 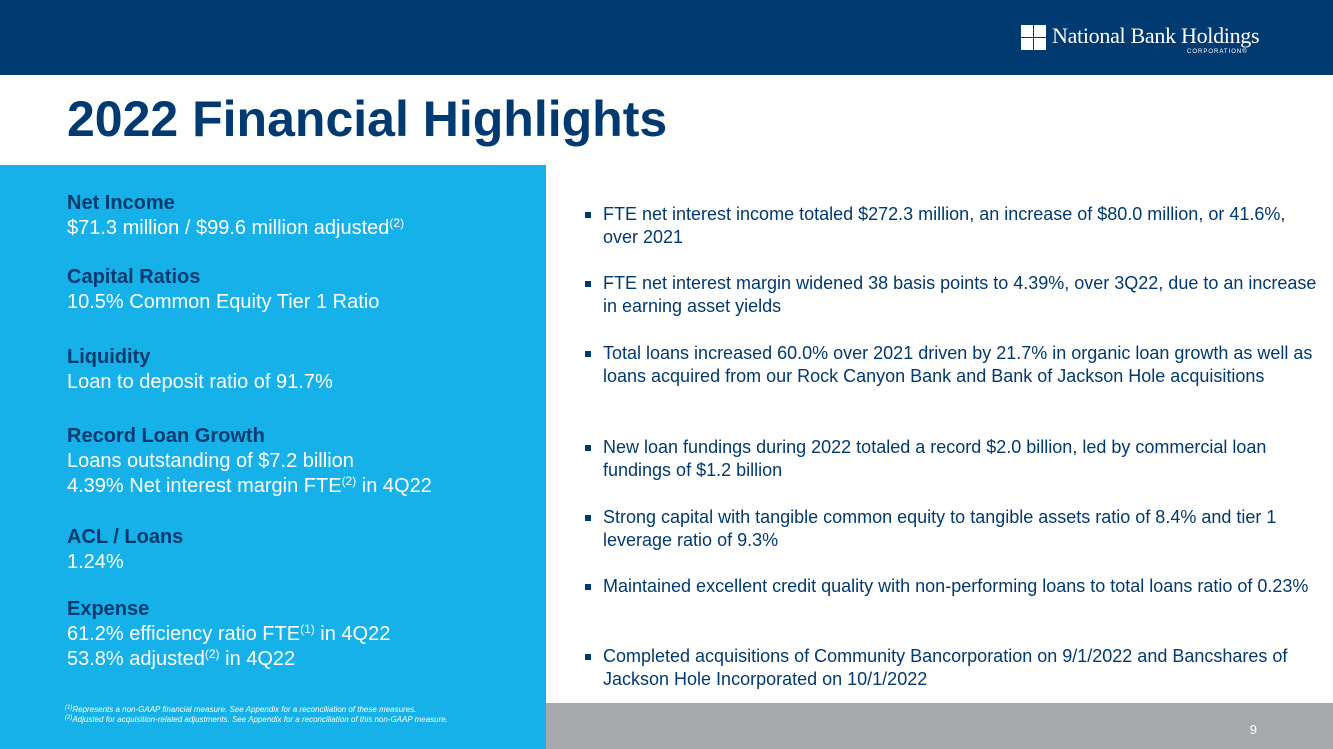 I want to click on footer-bar, so click(x=939, y=726).